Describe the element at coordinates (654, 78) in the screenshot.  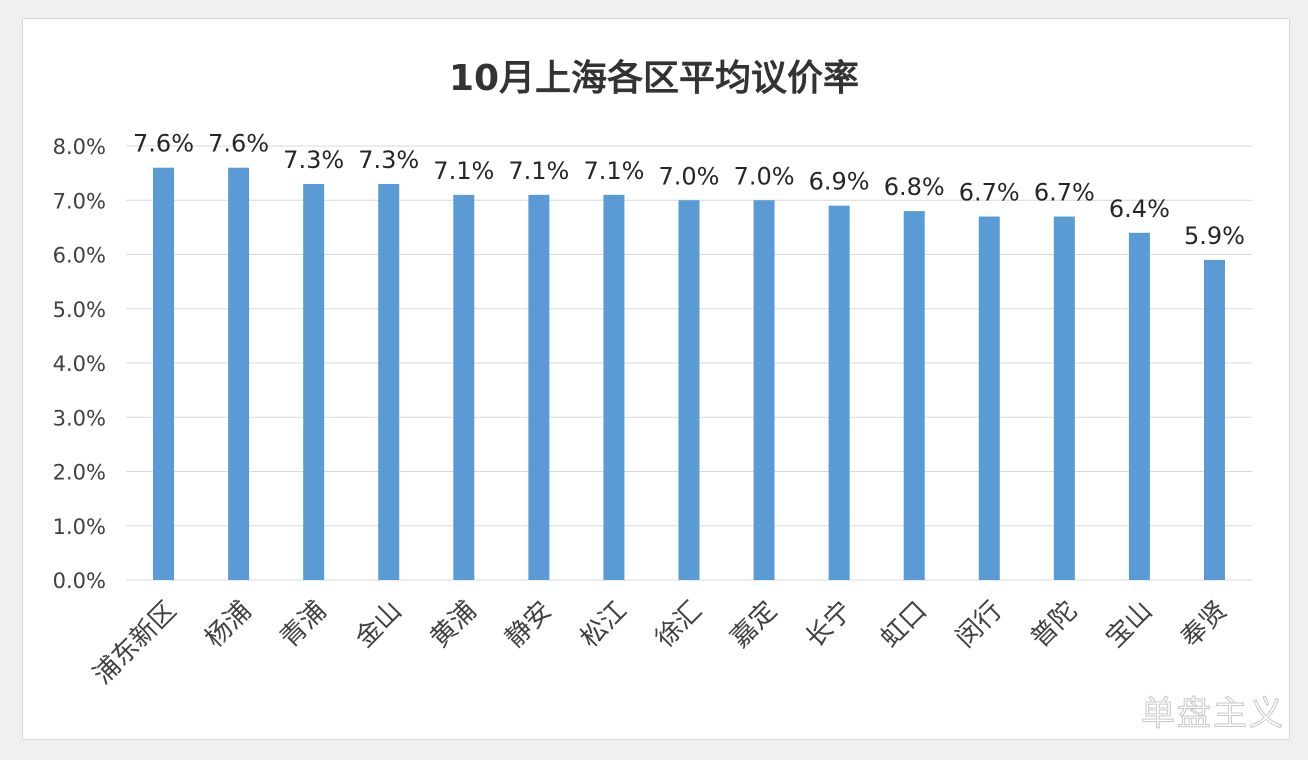
I see `chart-title: 10月上海各区平均议价率` at that location.